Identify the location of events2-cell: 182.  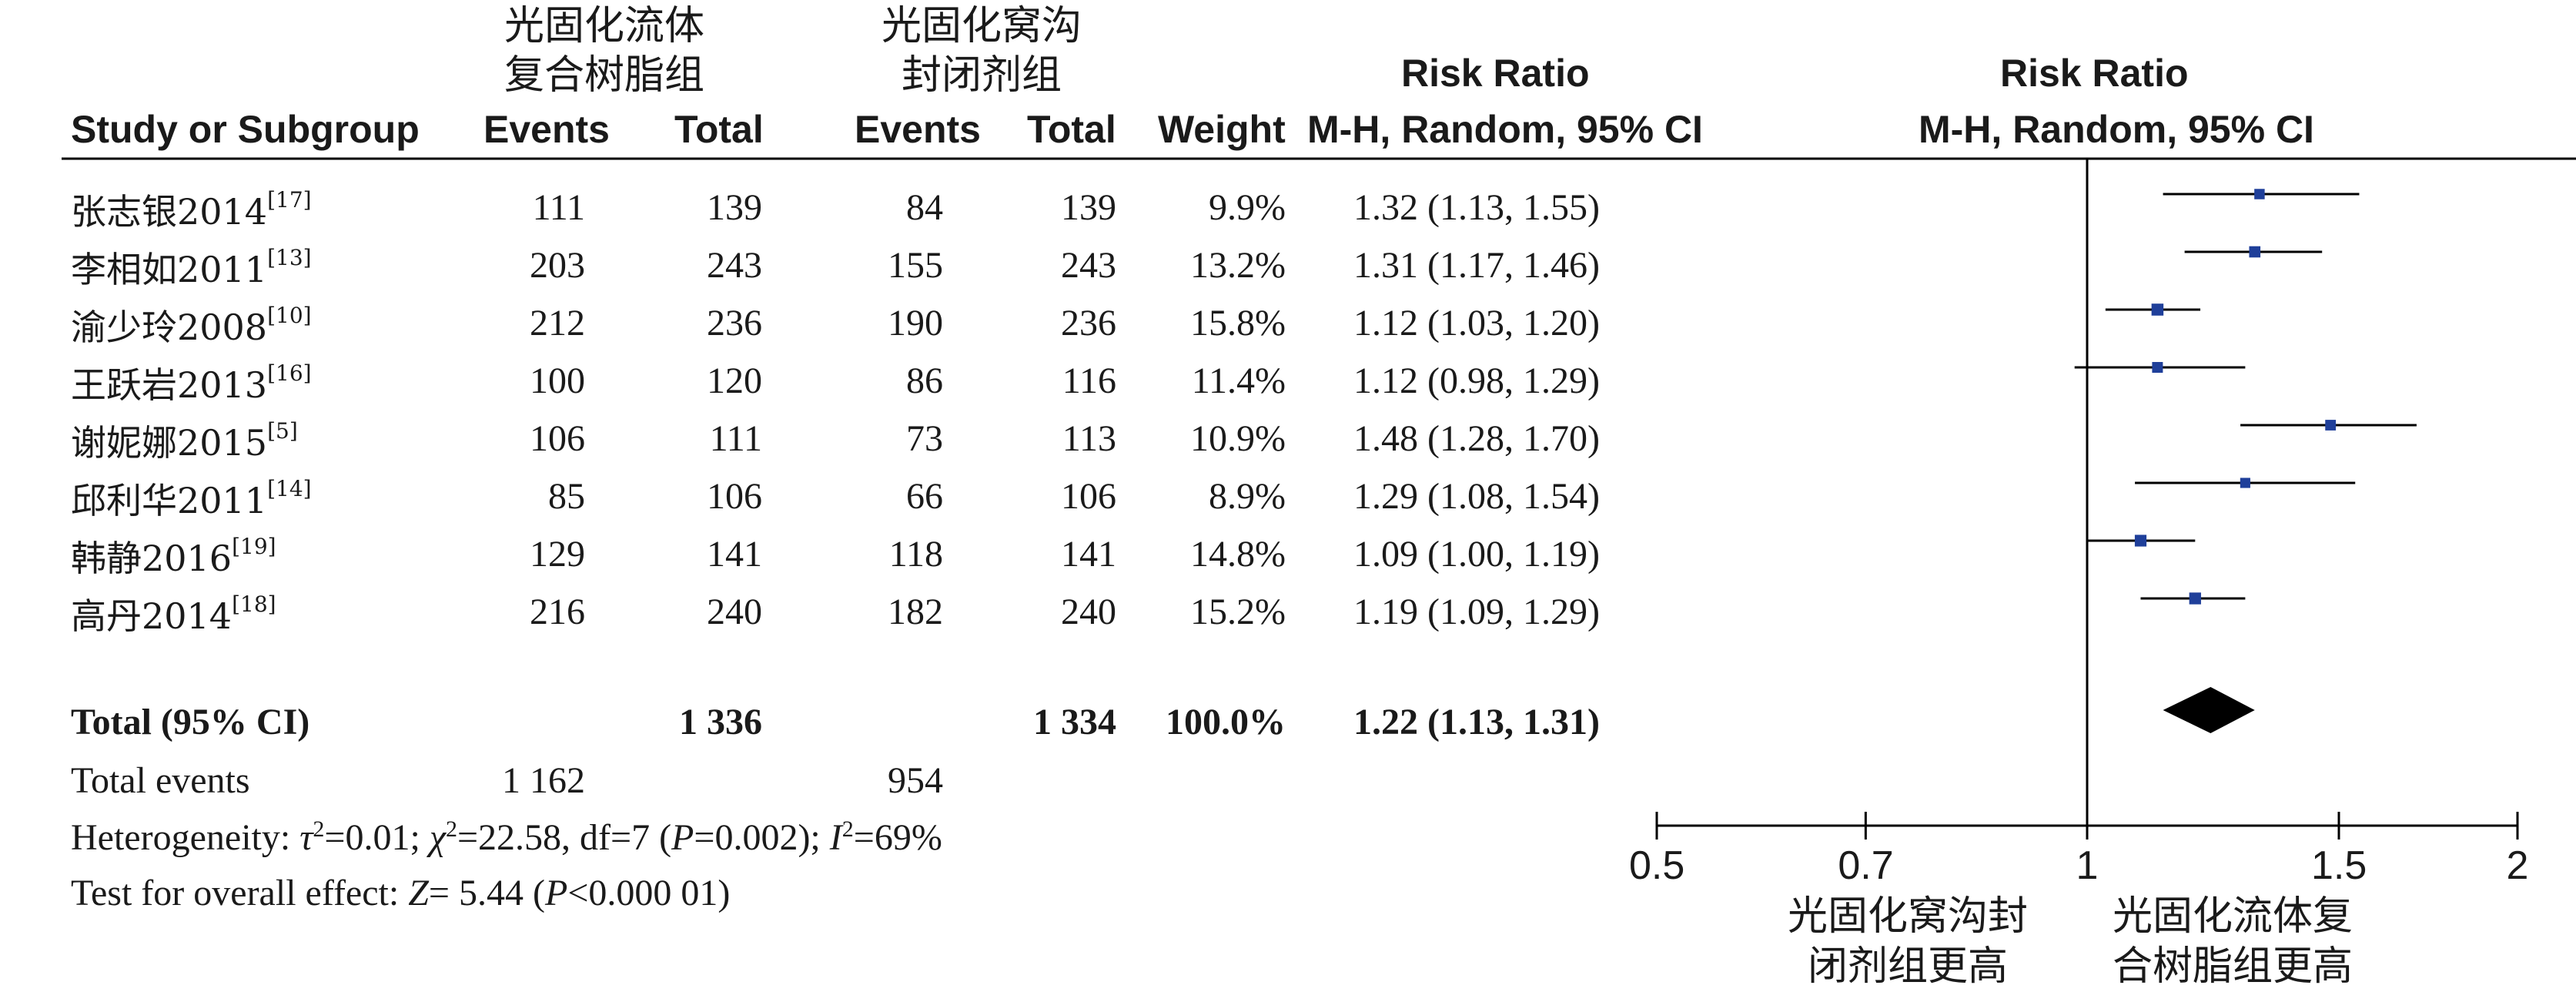
(916, 612).